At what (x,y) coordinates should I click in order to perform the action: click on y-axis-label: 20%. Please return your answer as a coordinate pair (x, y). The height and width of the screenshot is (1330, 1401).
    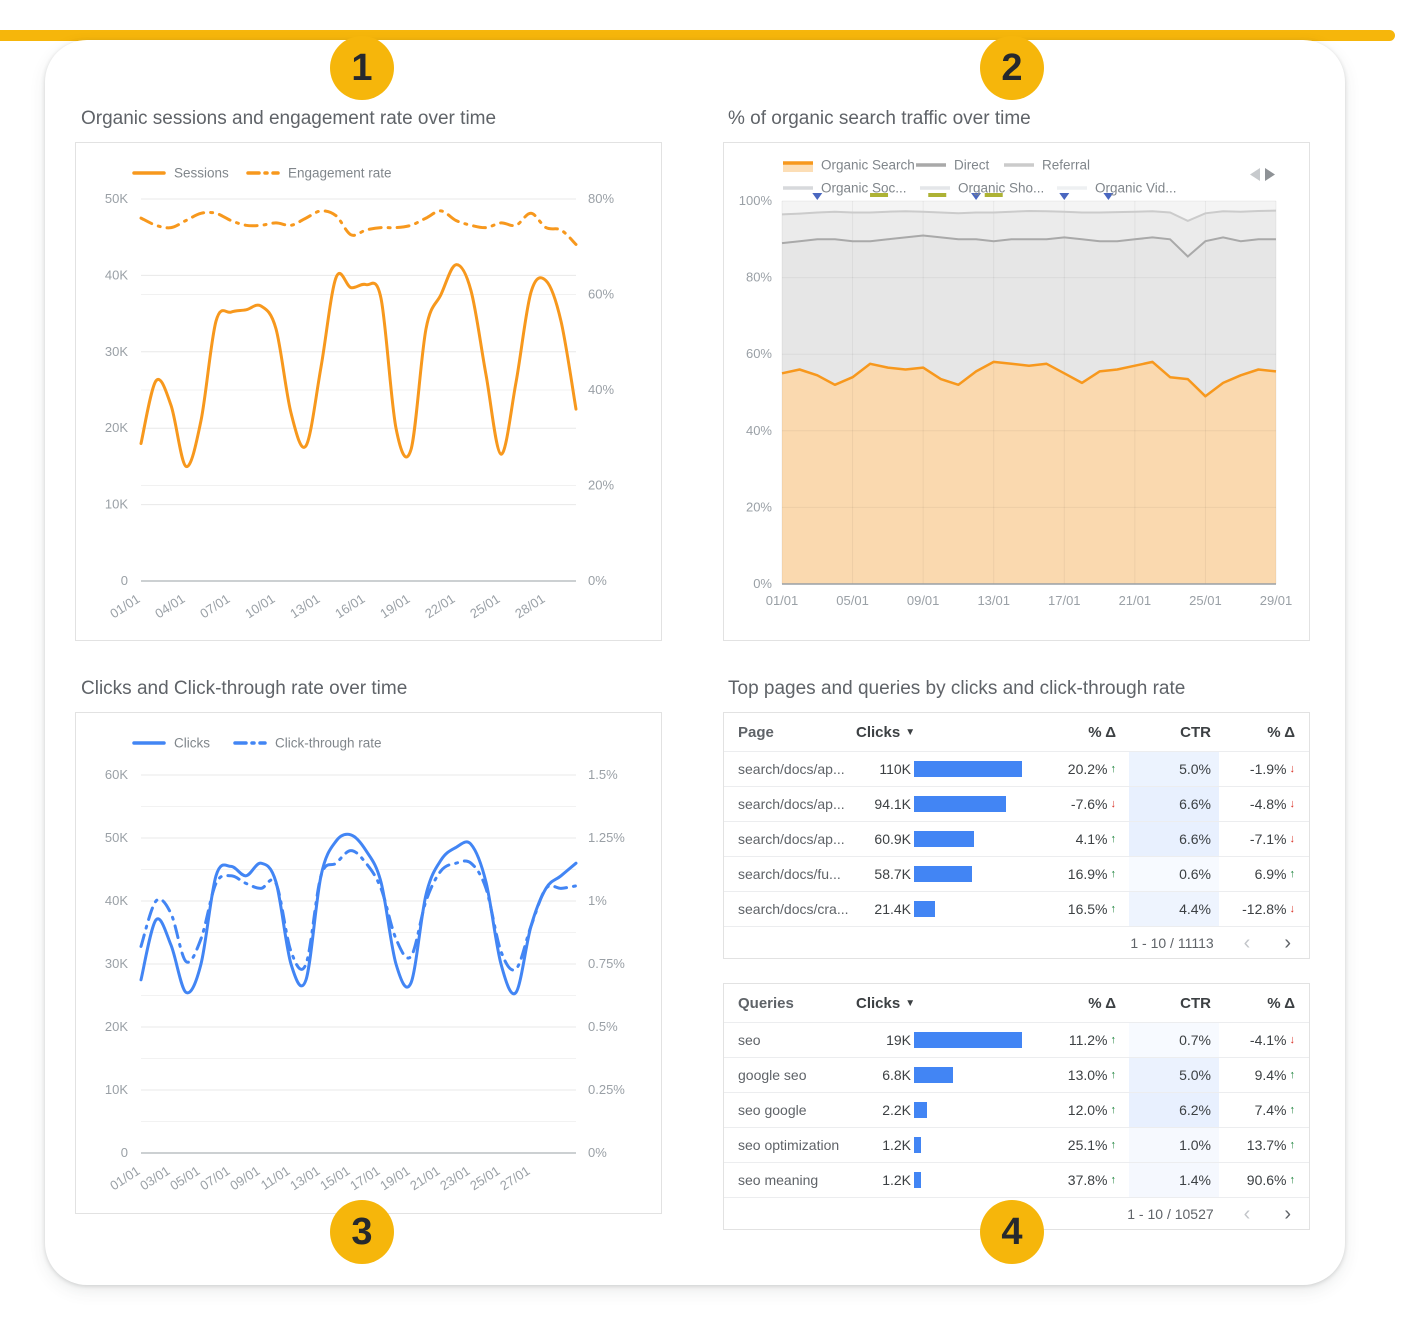
    Looking at the image, I should click on (759, 506).